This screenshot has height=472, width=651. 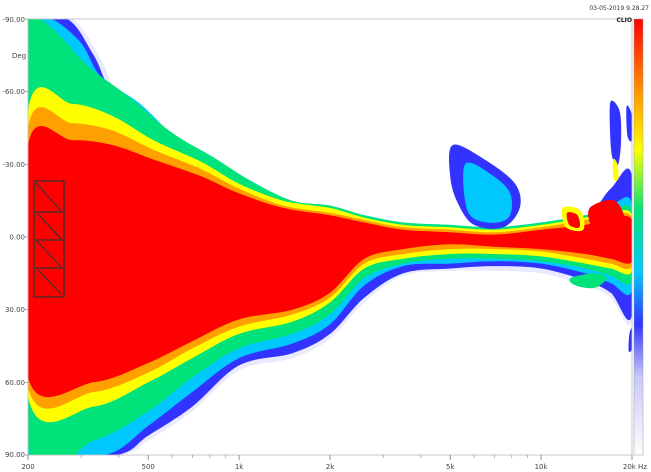 I want to click on color-scale: CLIO, so click(x=630, y=236).